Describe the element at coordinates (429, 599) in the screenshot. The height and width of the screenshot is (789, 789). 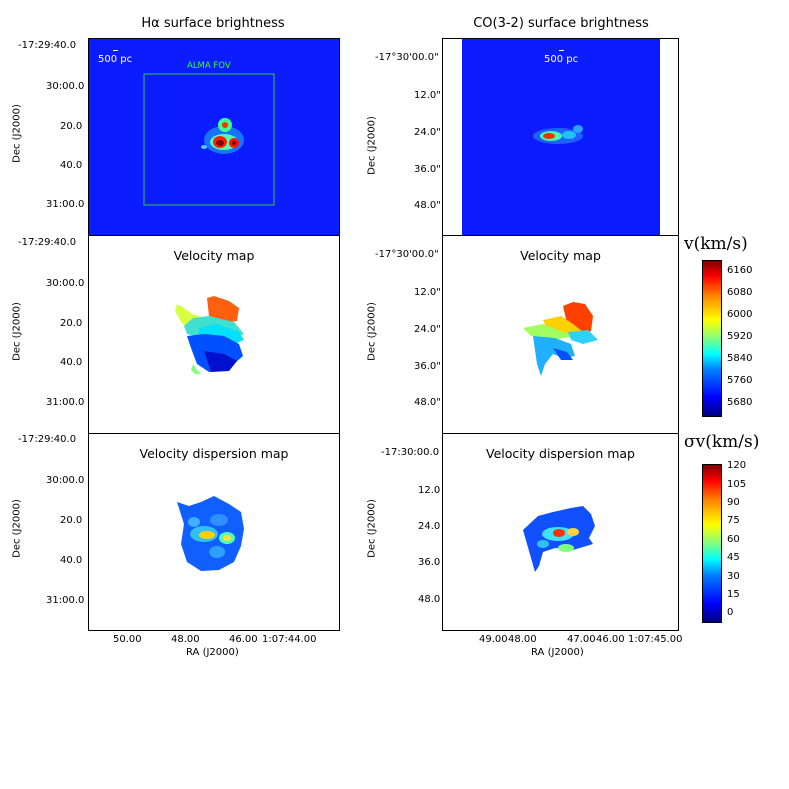
I see `ytick-label: 48.0` at that location.